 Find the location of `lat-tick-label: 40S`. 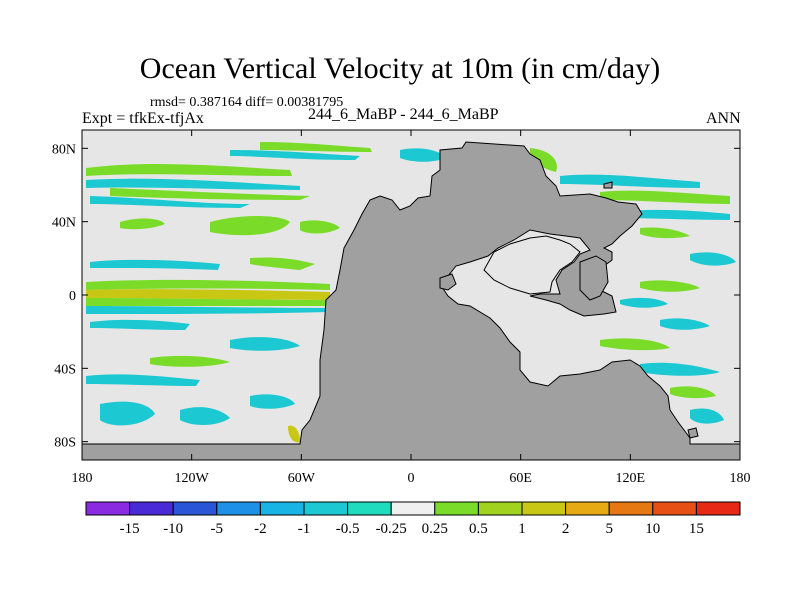

lat-tick-label: 40S is located at coordinates (65, 369).